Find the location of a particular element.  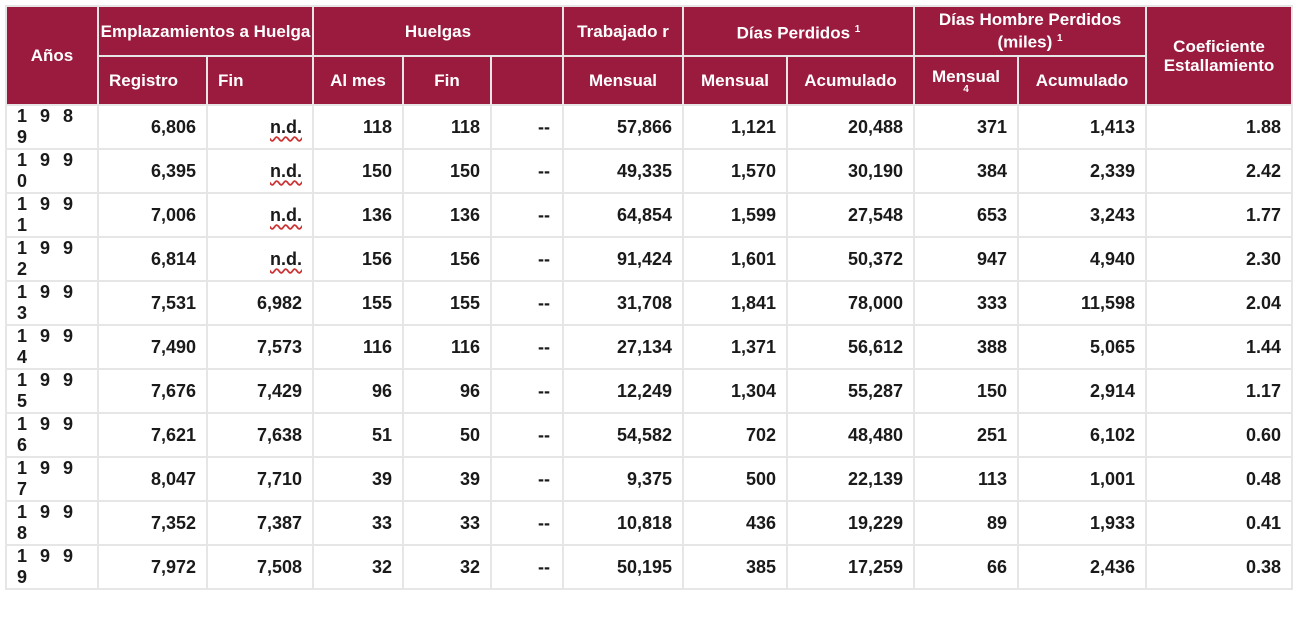

cell-registro: 6,814 is located at coordinates (152, 259).